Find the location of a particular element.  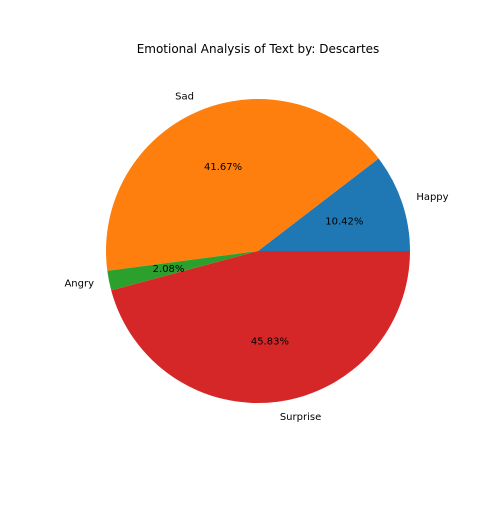

pie-slice-angry is located at coordinates (182, 271).